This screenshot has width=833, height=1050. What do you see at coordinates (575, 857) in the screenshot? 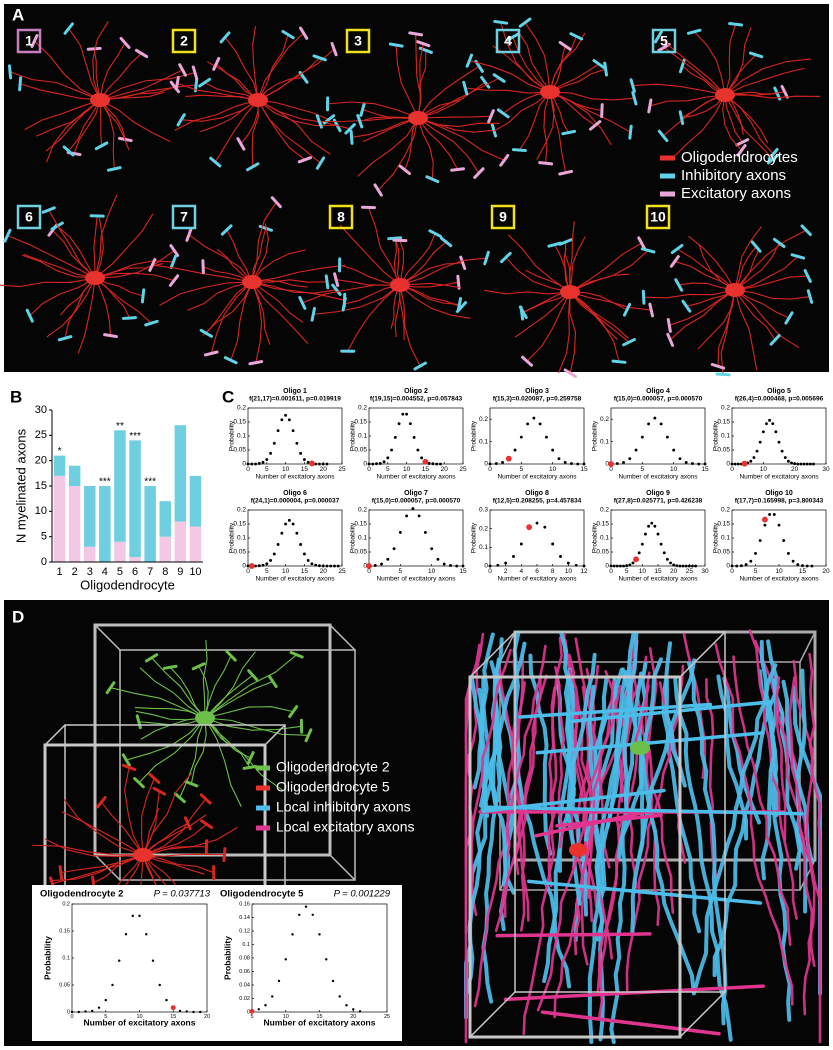
I see `box-front` at bounding box center [575, 857].